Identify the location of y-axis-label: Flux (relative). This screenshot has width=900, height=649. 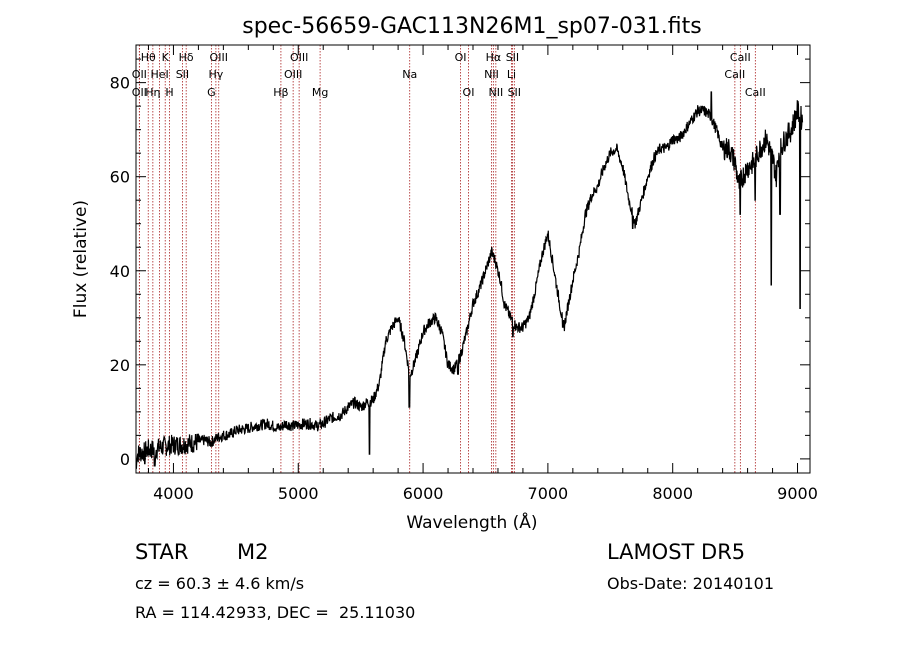
(81, 259).